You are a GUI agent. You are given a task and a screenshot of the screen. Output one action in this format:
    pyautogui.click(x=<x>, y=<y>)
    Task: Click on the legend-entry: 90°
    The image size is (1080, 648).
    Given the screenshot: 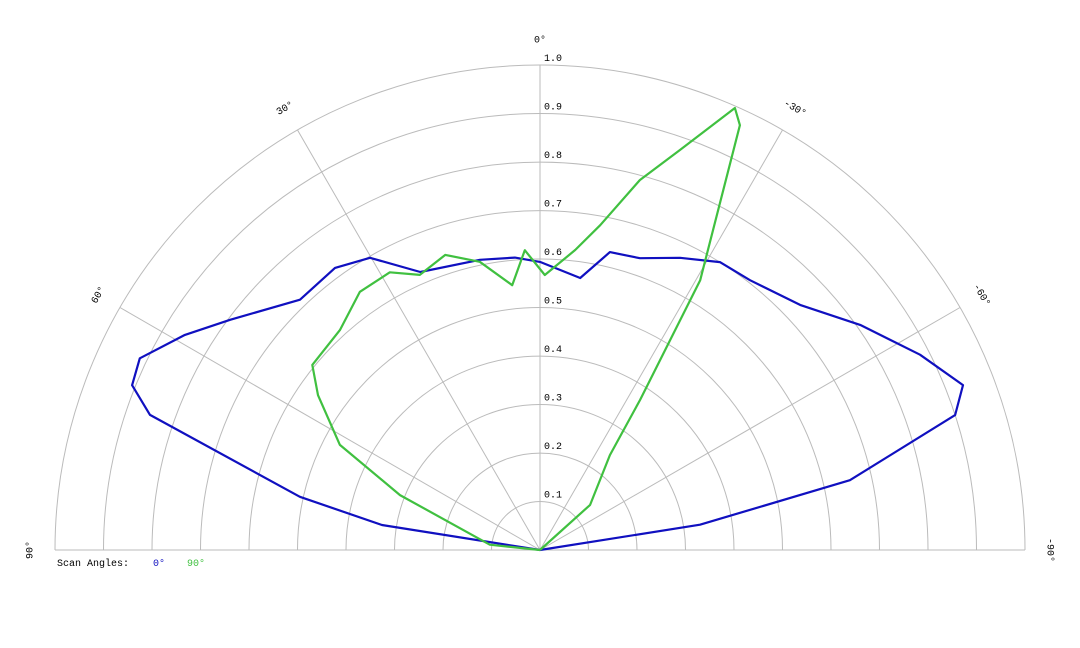 What is the action you would take?
    pyautogui.click(x=196, y=564)
    